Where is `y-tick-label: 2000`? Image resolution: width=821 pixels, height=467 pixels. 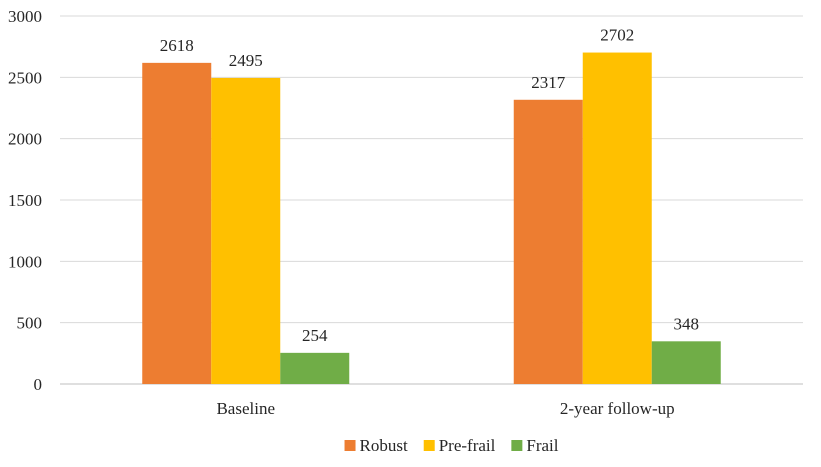 y-tick-label: 2000 is located at coordinates (25, 139).